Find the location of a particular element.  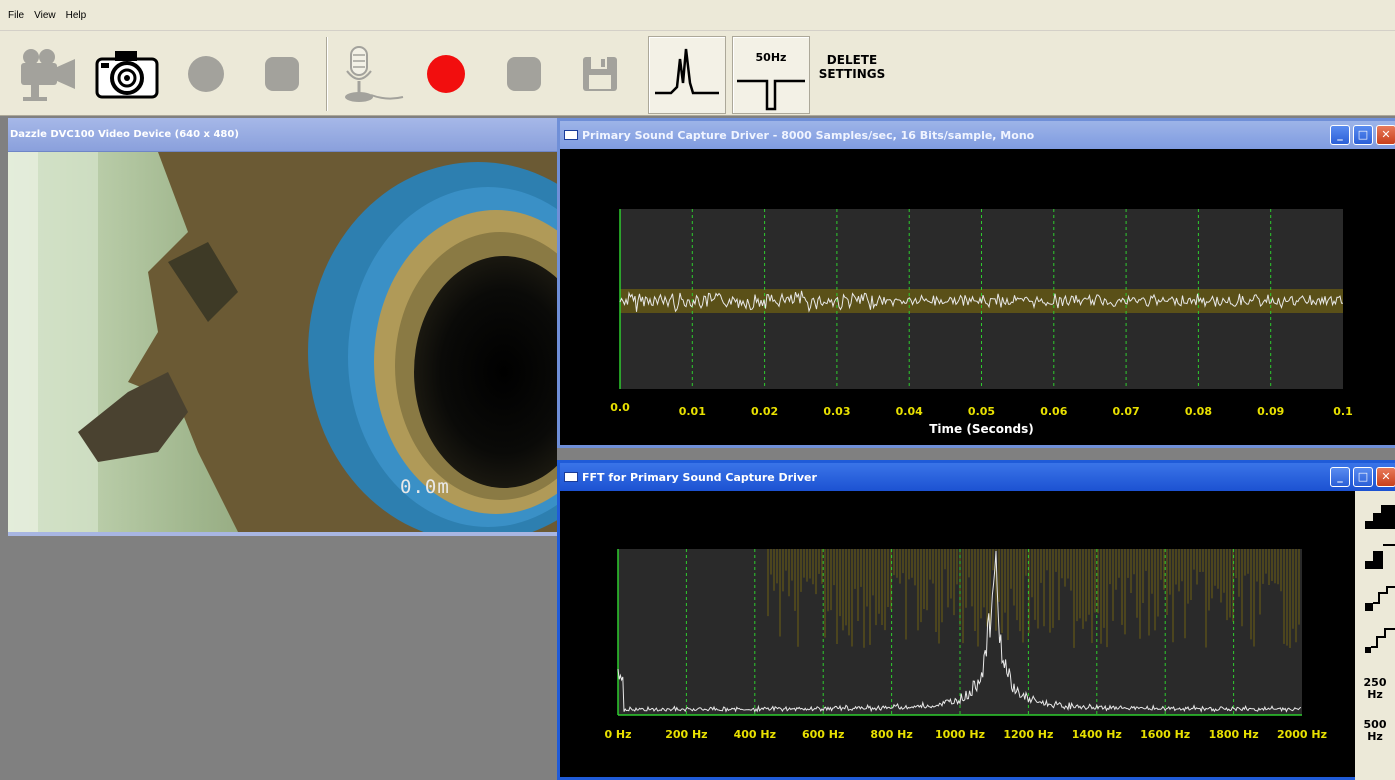

fft-tick-label: 800 Hz is located at coordinates (891, 734).